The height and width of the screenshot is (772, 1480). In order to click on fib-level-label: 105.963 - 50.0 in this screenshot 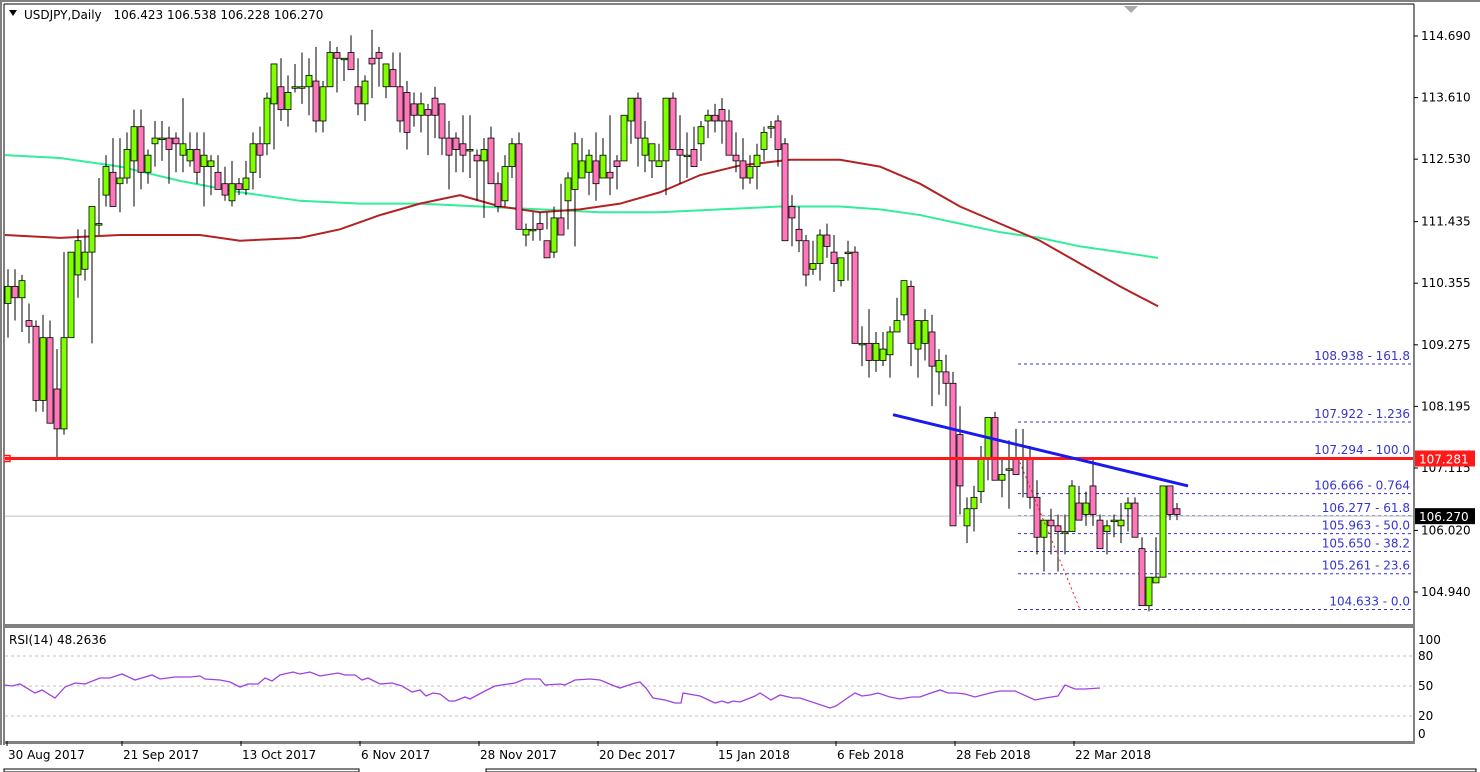, I will do `click(1366, 526)`.